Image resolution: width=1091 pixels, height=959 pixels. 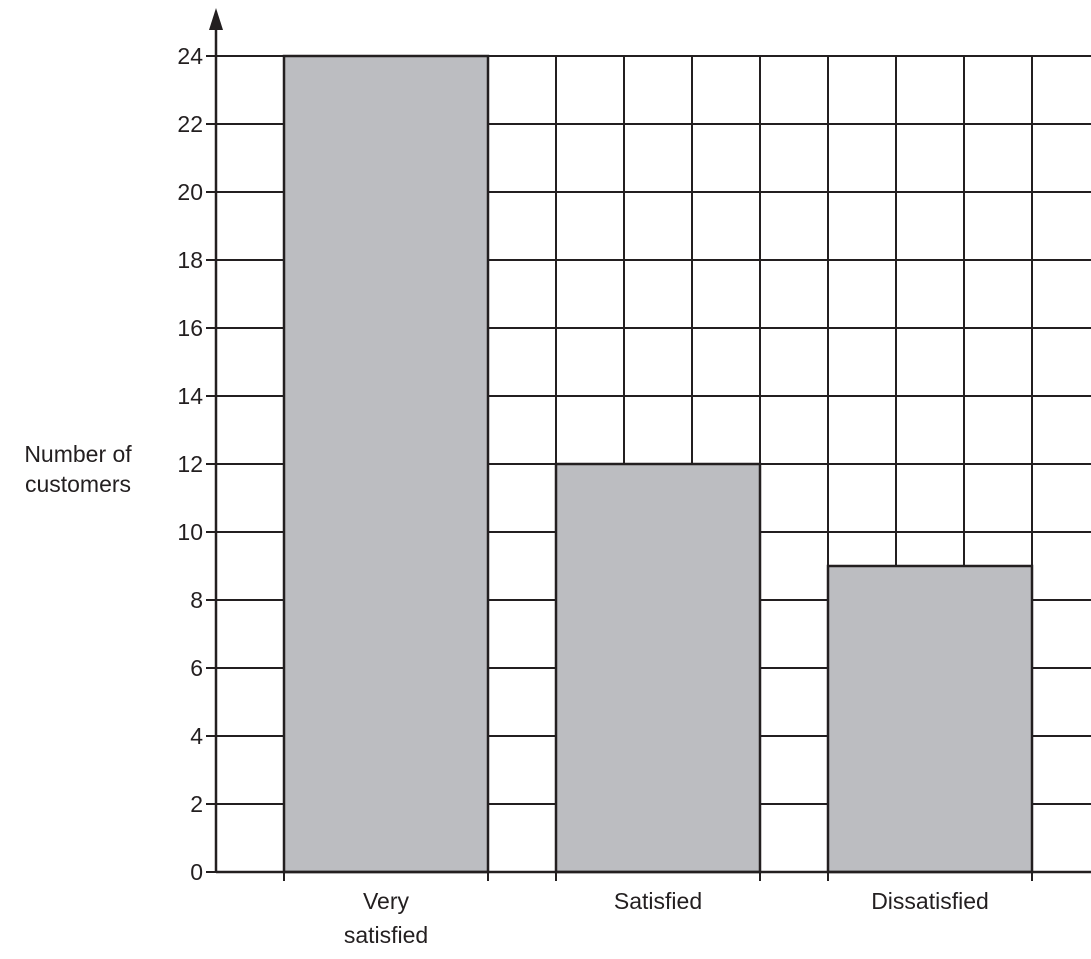 What do you see at coordinates (216, 19) in the screenshot?
I see `y-axis-arrow` at bounding box center [216, 19].